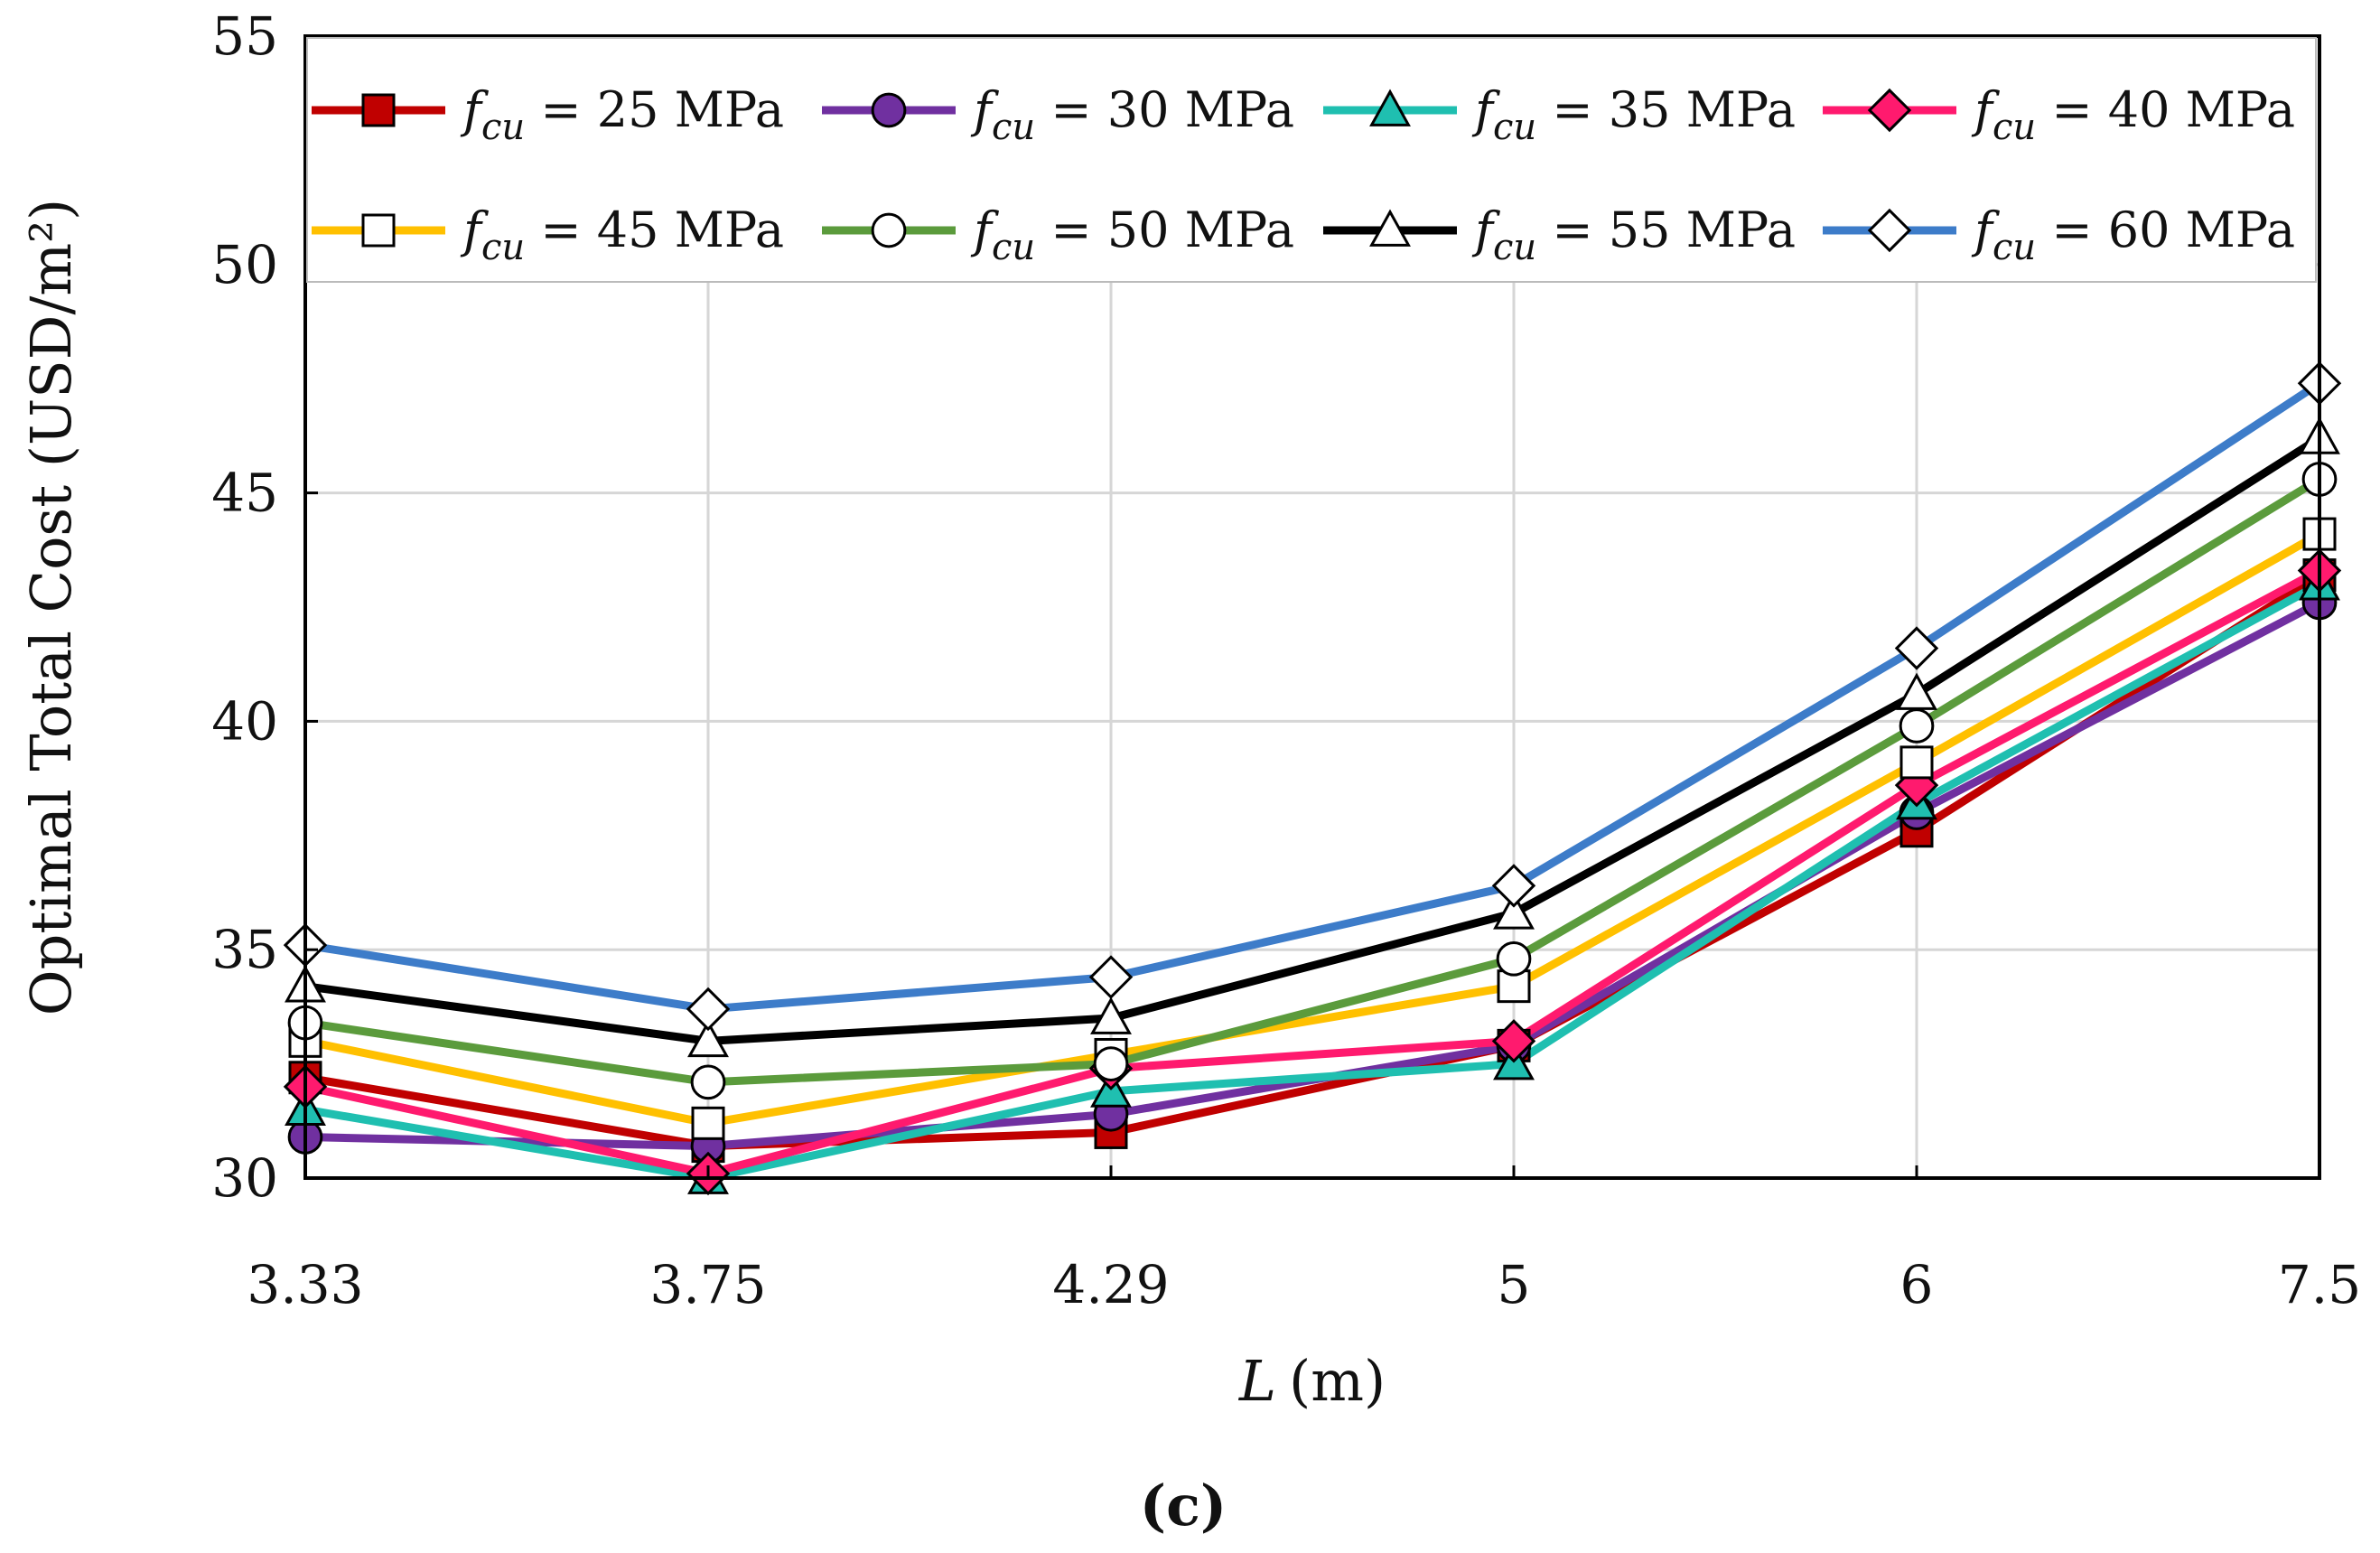  I want to click on legend-label-3: fcu = 35 MPa, so click(1634, 115).